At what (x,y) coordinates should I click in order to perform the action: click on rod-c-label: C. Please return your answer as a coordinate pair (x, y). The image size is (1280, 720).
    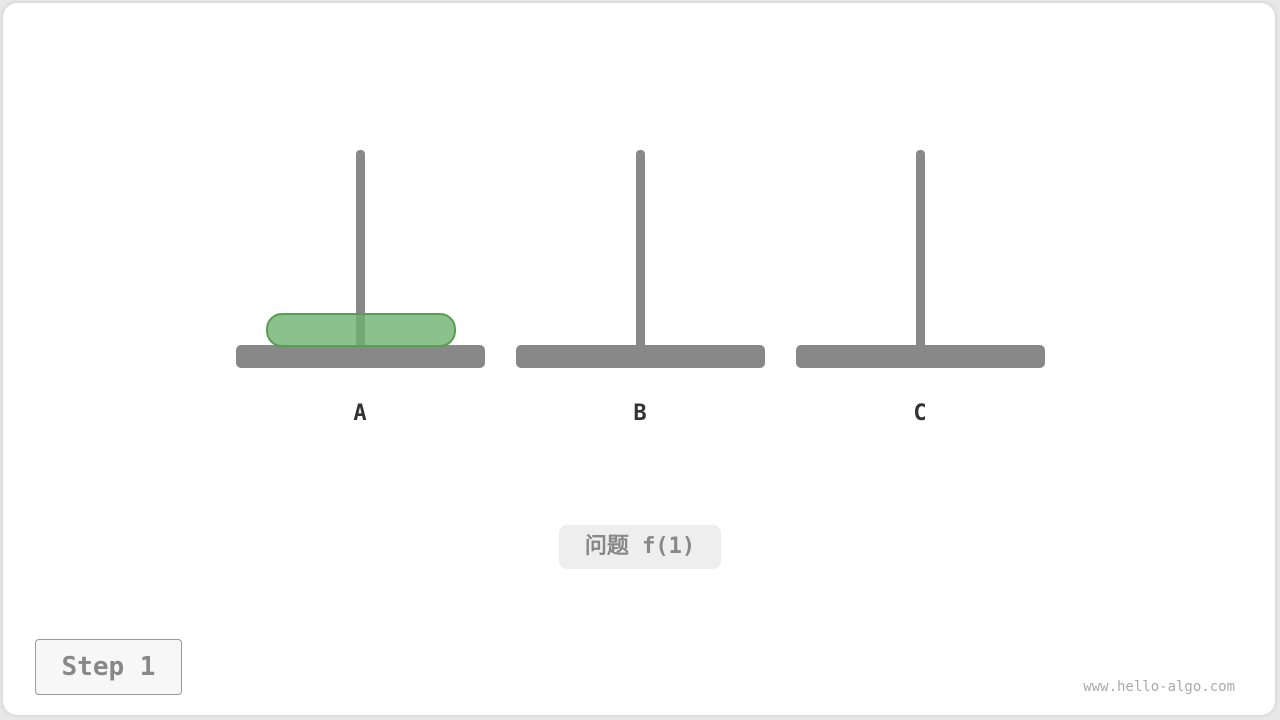
    Looking at the image, I should click on (920, 413).